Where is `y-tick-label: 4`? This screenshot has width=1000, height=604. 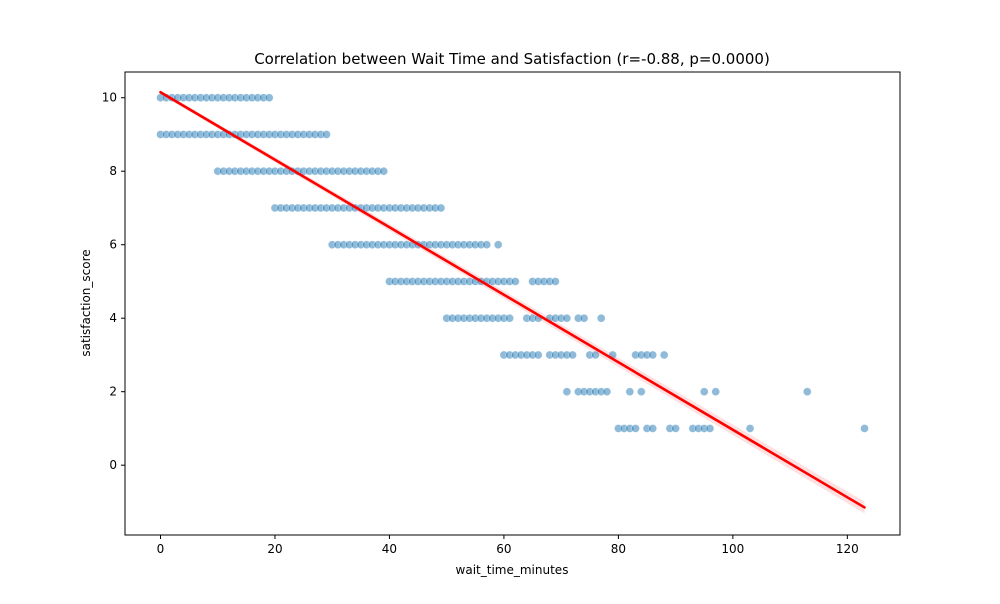 y-tick-label: 4 is located at coordinates (113, 318).